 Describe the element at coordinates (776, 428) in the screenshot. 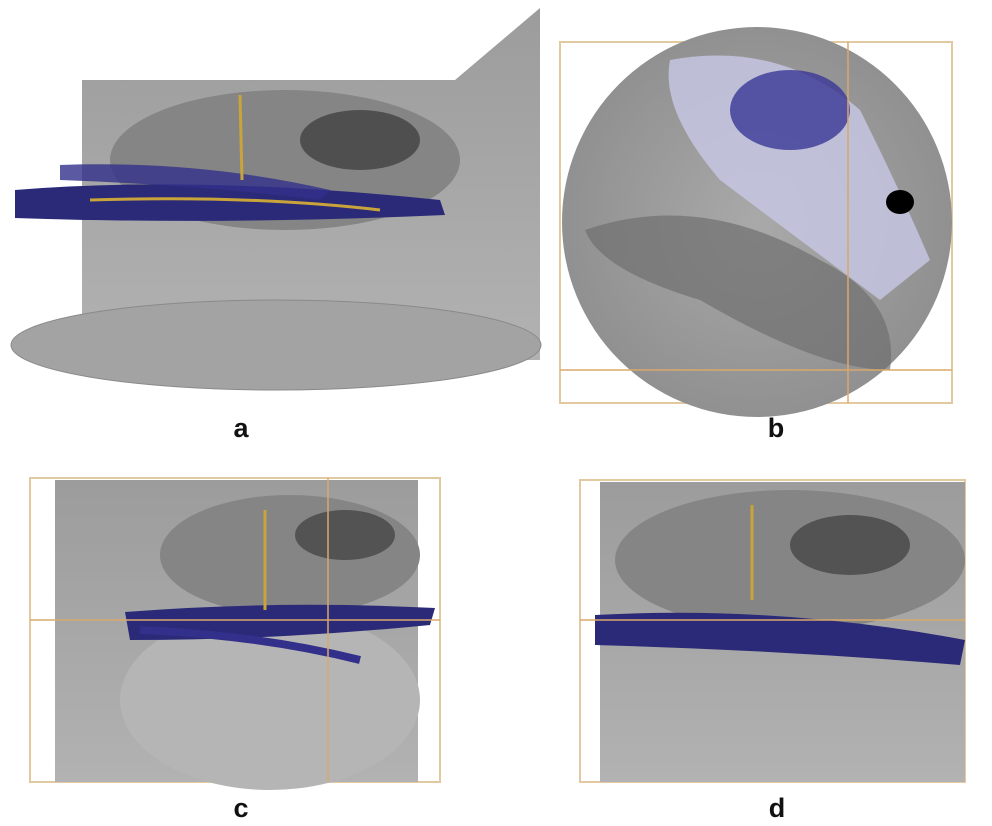

I see `panel-label: b` at that location.